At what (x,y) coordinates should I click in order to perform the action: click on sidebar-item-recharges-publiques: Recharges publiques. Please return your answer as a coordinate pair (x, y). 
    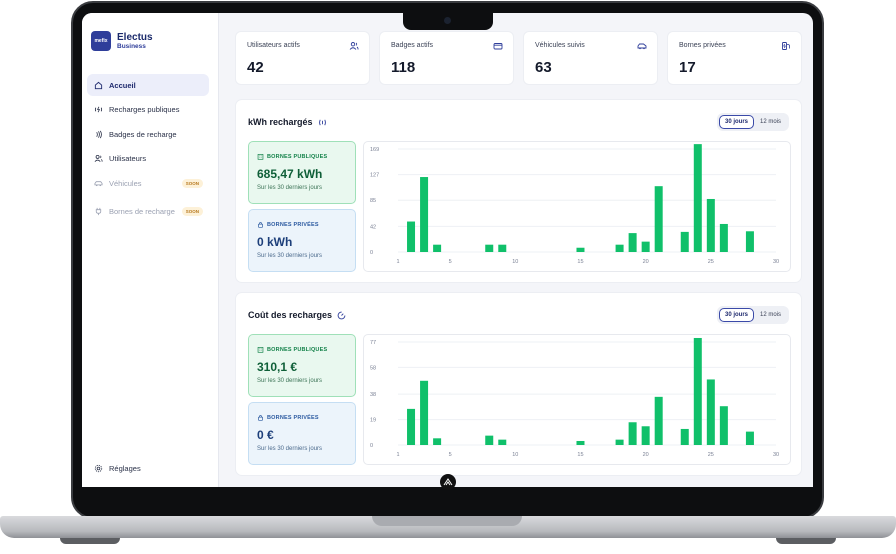
    Looking at the image, I should click on (148, 110).